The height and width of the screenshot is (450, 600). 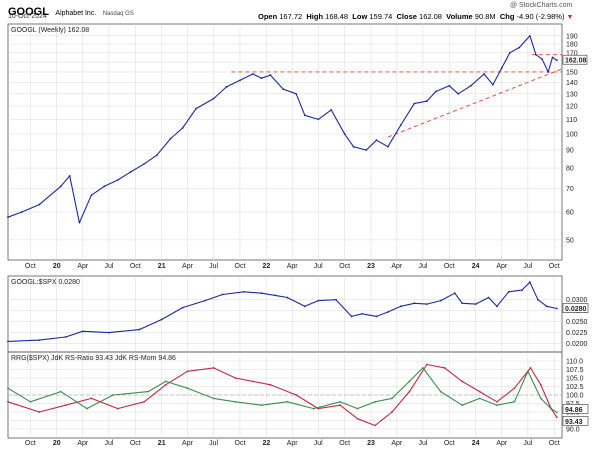 What do you see at coordinates (575, 379) in the screenshot?
I see `y-tick-label: 105.0` at bounding box center [575, 379].